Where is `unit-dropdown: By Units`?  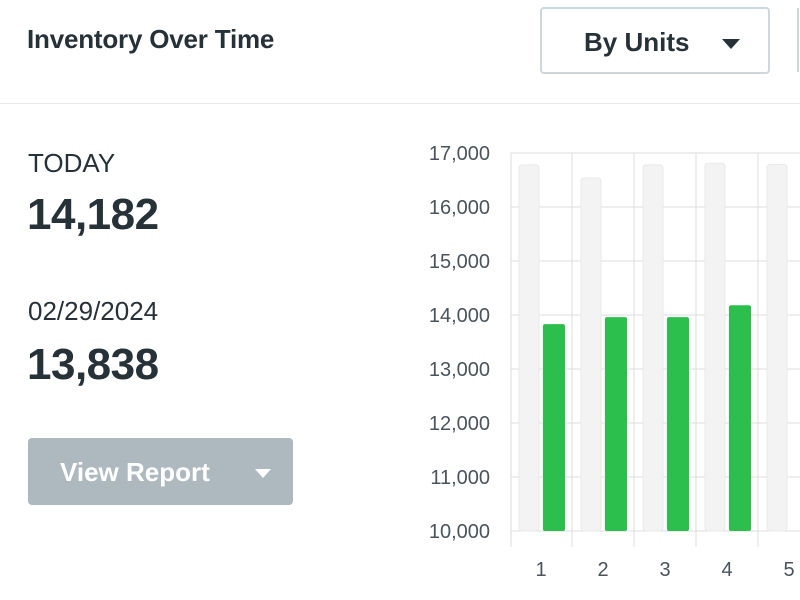
unit-dropdown: By Units is located at coordinates (655, 40).